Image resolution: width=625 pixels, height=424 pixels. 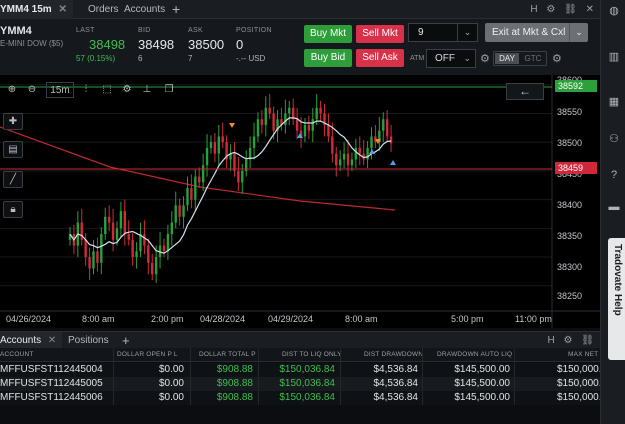 I want to click on tab-label: YMM4 15m, so click(x=26, y=9).